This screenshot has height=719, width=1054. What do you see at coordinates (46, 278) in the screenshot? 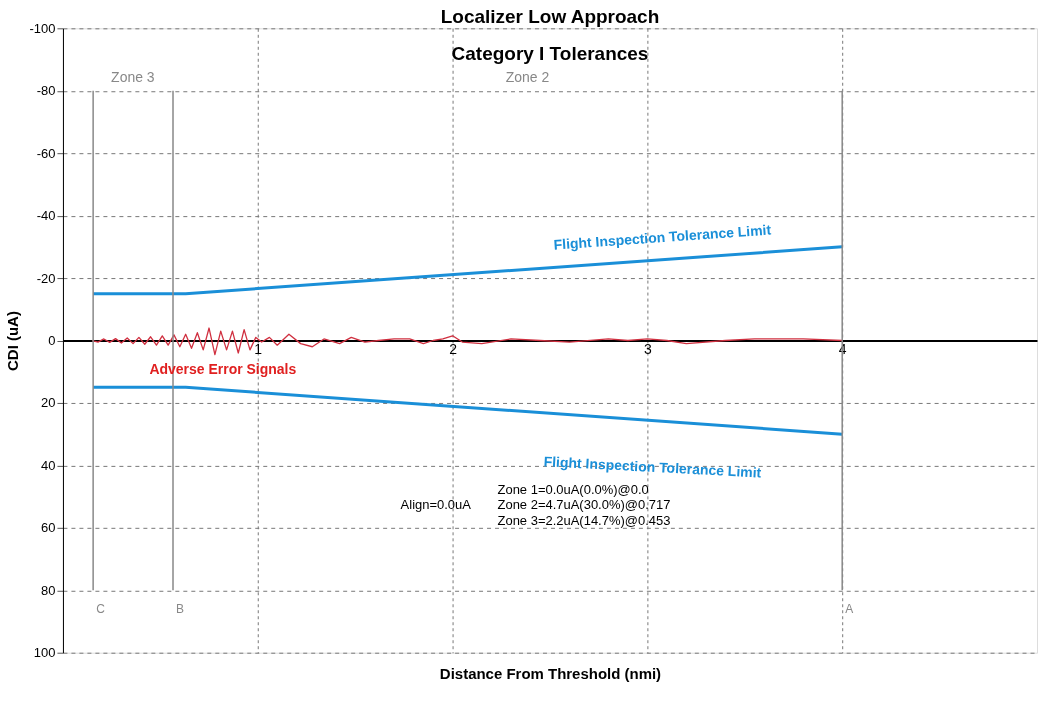
I see `y-tick-label: -20` at bounding box center [46, 278].